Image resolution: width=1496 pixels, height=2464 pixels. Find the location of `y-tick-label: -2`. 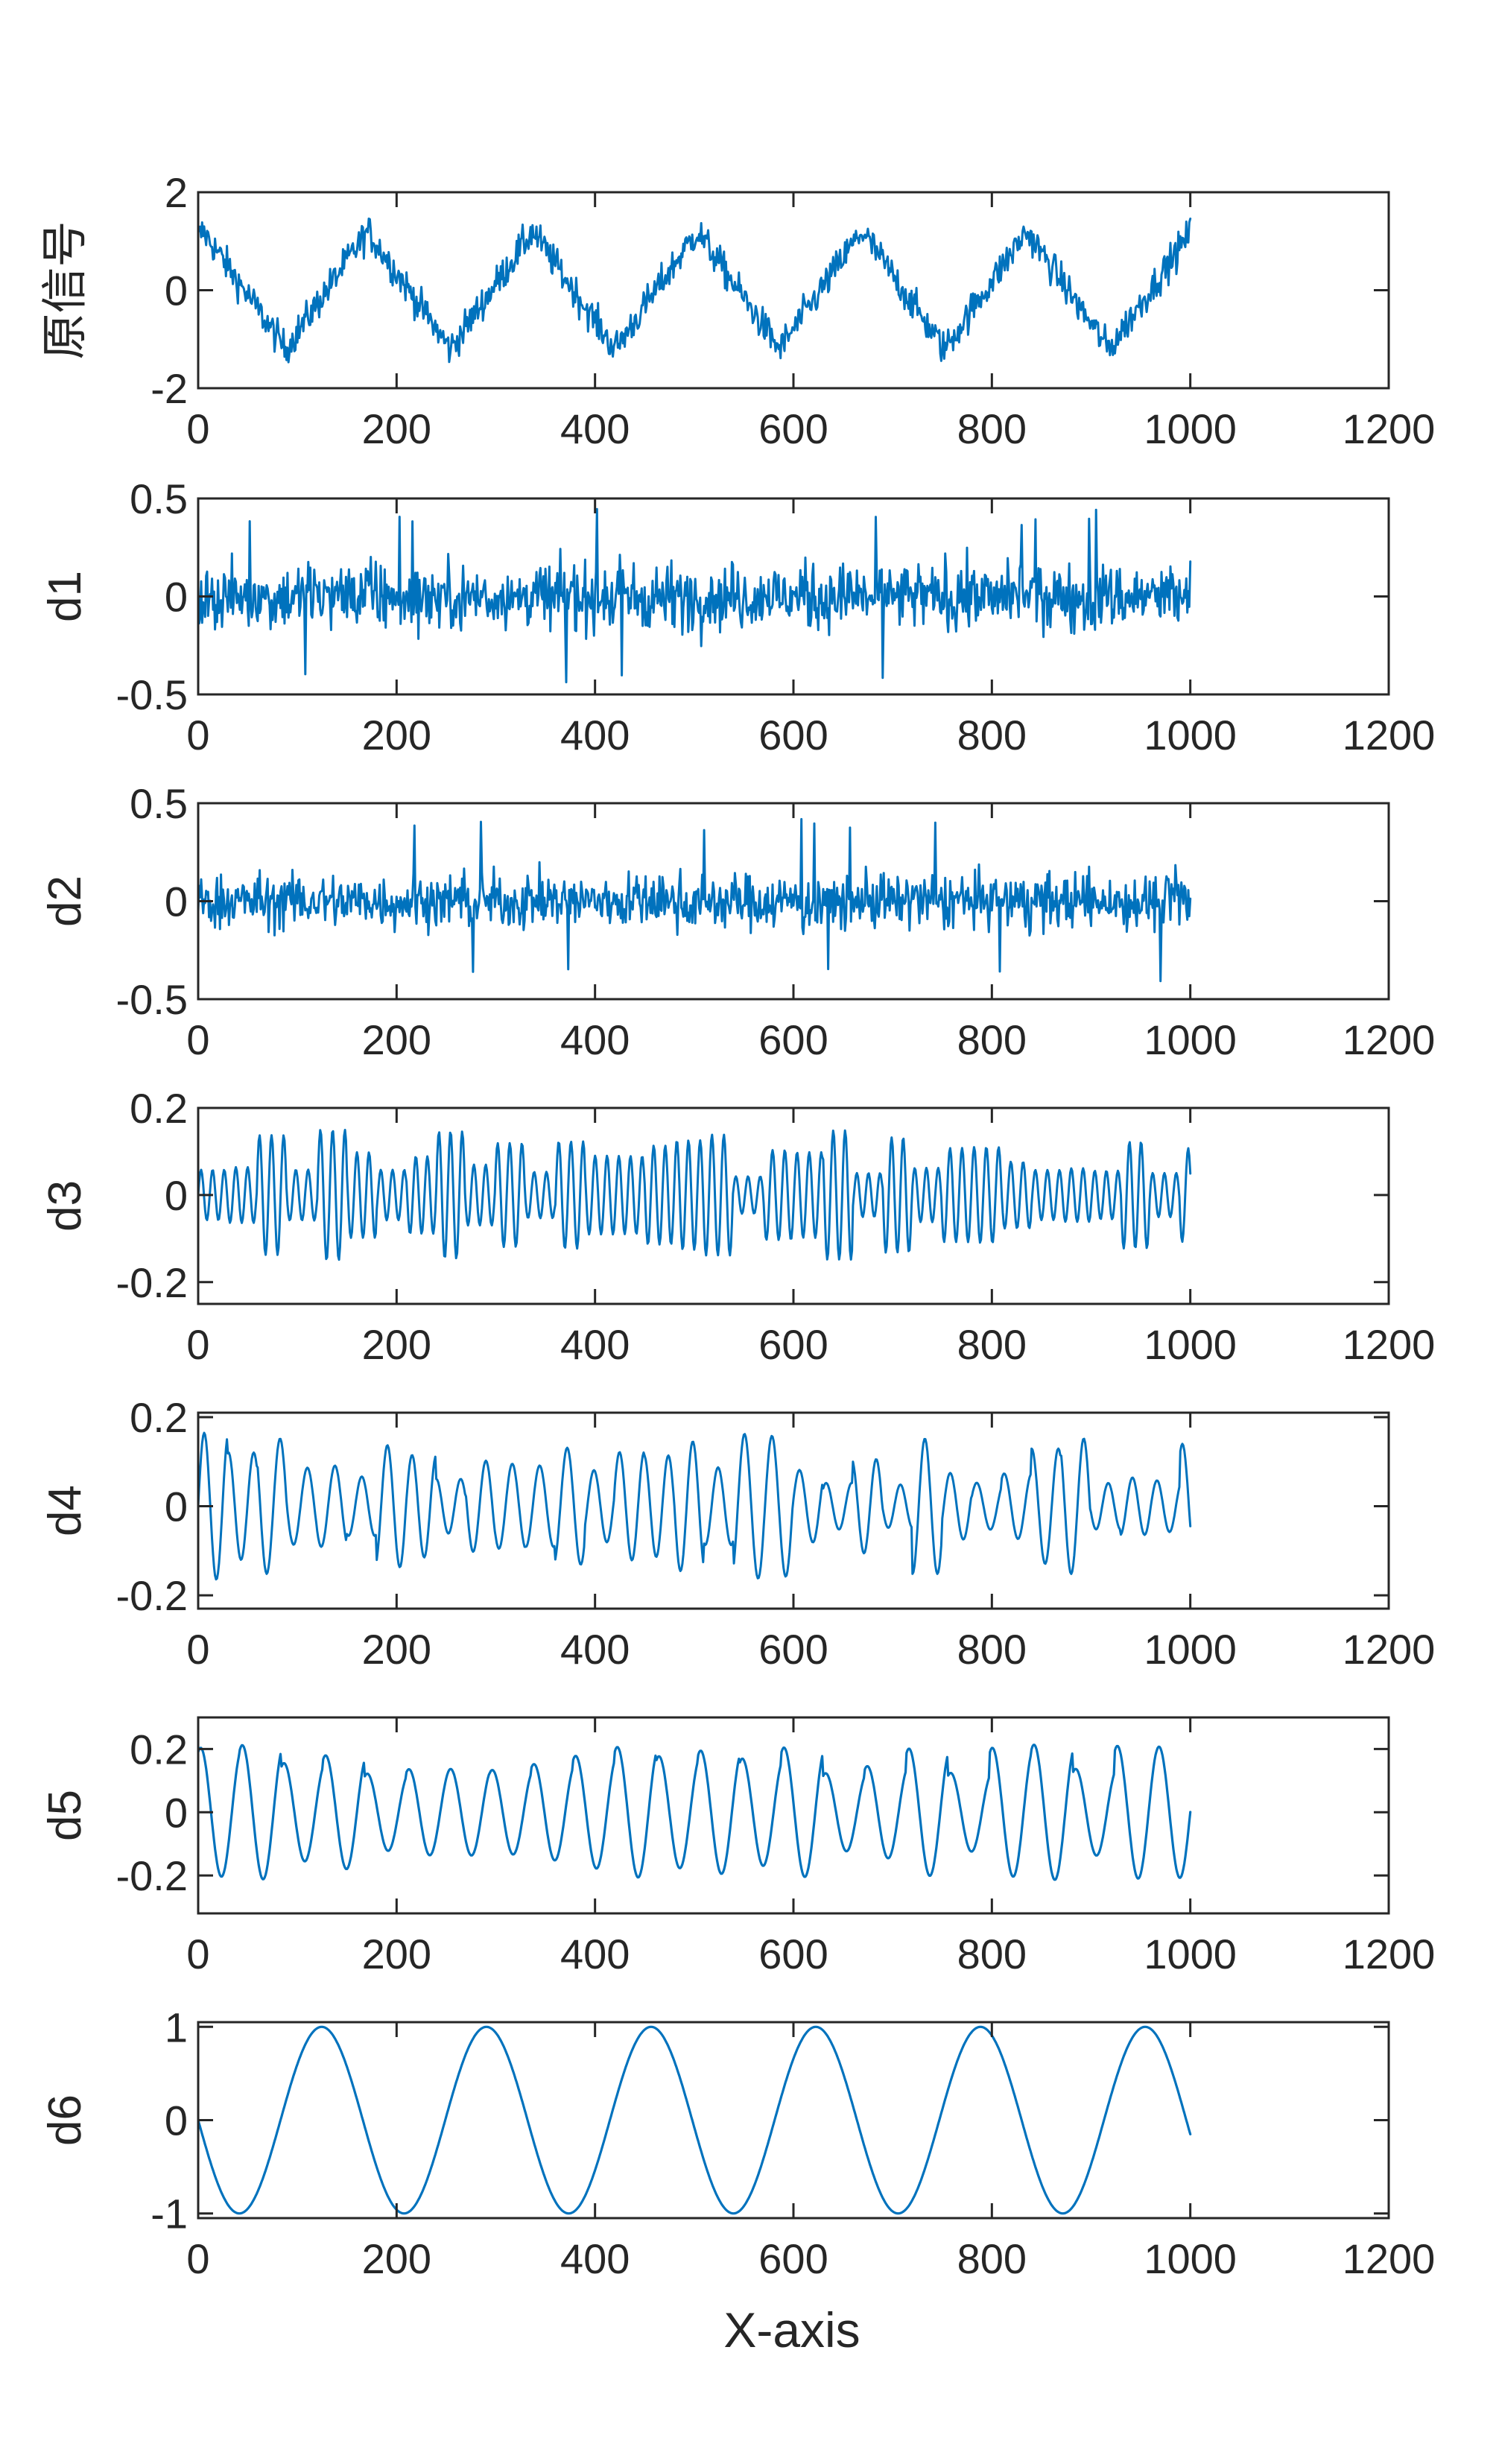

y-tick-label: -2 is located at coordinates (169, 388).